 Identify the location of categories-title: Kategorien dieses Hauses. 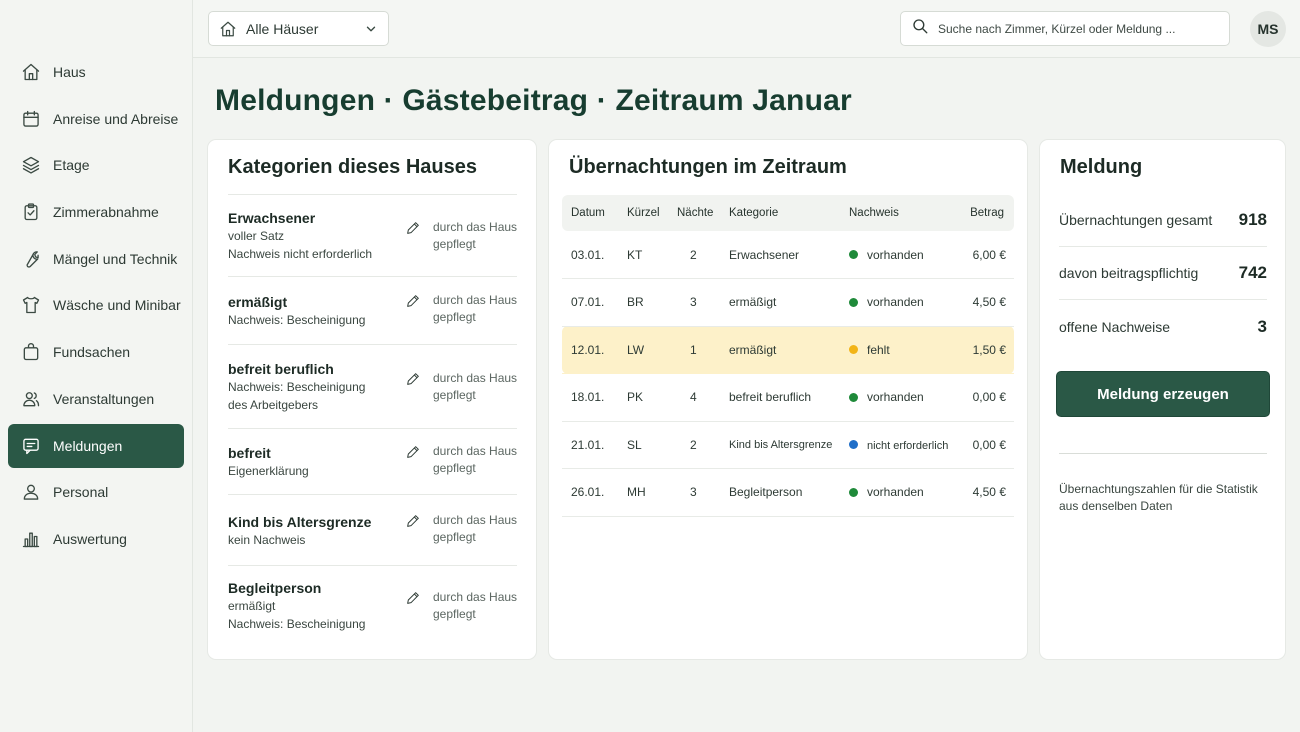
(352, 167).